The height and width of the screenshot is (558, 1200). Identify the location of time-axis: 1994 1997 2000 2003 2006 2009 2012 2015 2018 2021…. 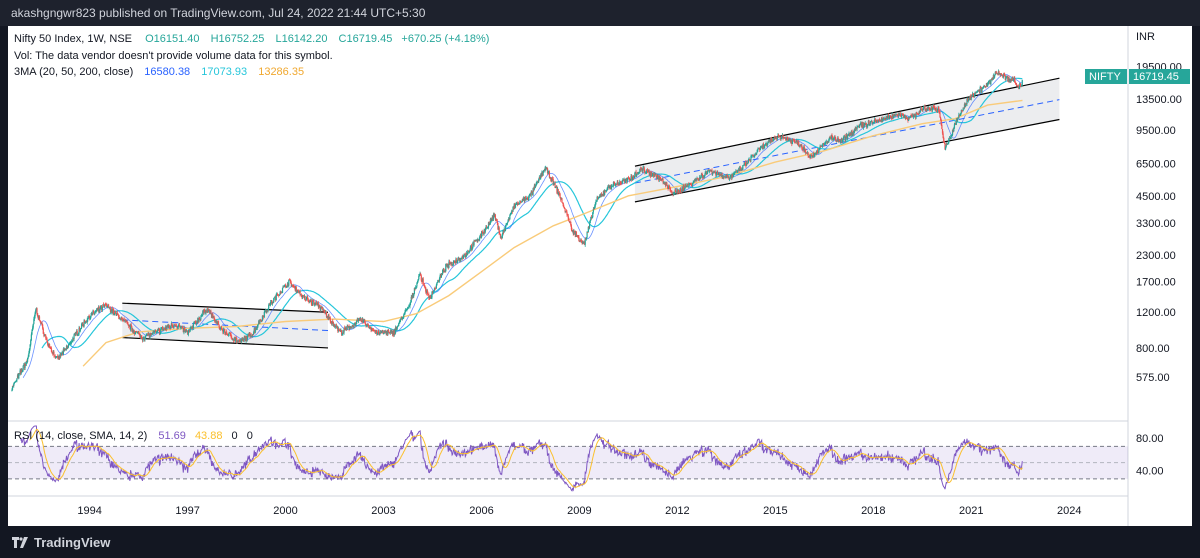
(579, 511).